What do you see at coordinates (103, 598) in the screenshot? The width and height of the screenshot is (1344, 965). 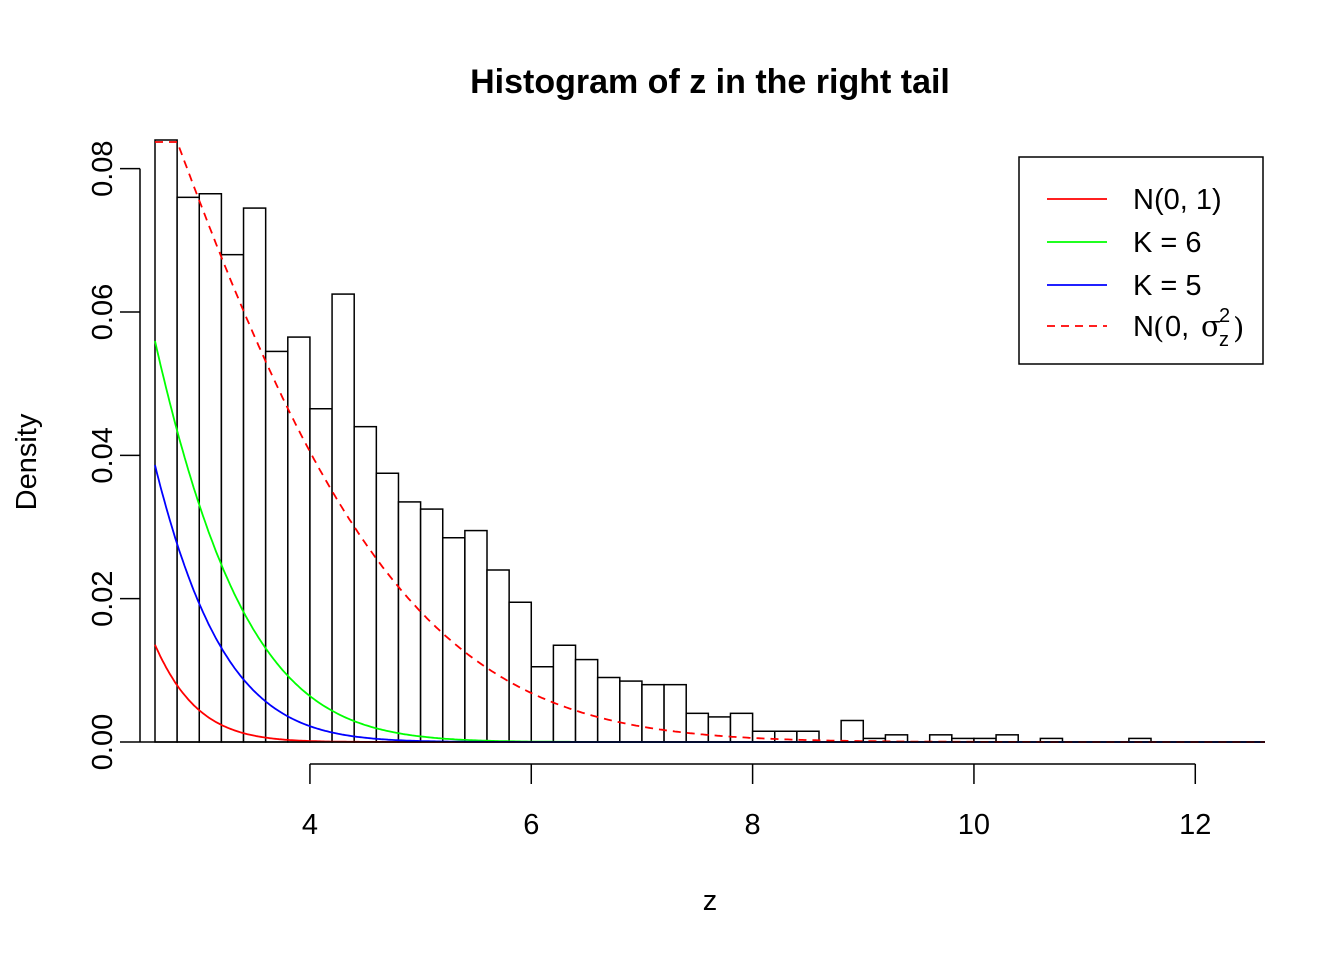 I see `y-tick-label: 0.02` at bounding box center [103, 598].